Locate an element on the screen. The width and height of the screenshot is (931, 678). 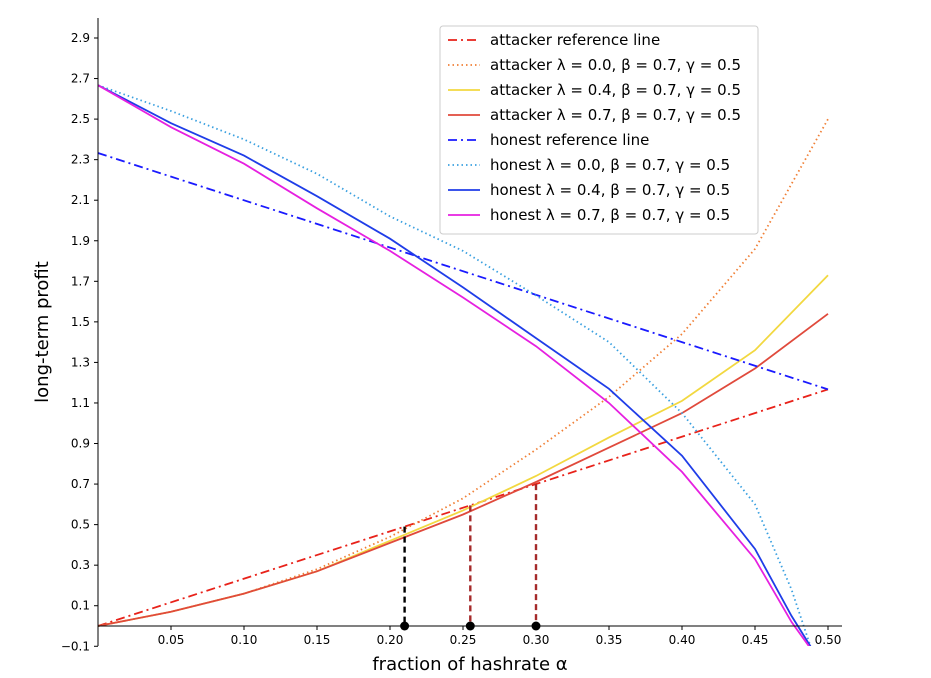
y-tick-label: 2.1 is located at coordinates (80, 200).